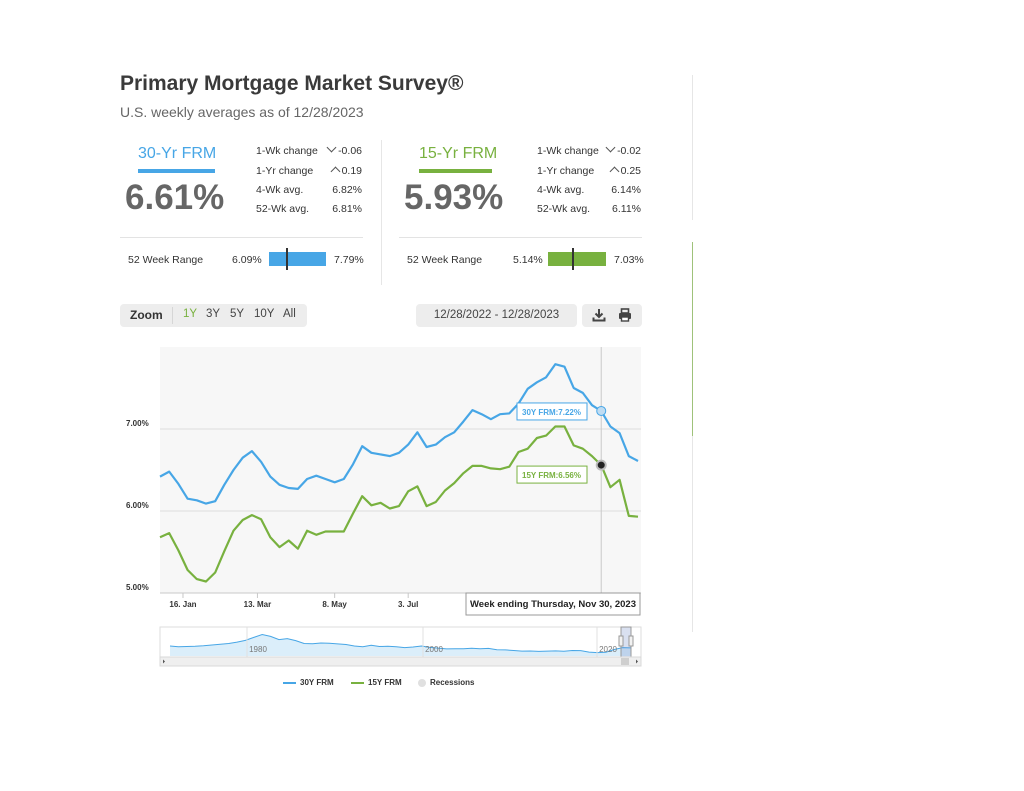  Describe the element at coordinates (176, 171) in the screenshot. I see `rate-underline-30yr` at that location.